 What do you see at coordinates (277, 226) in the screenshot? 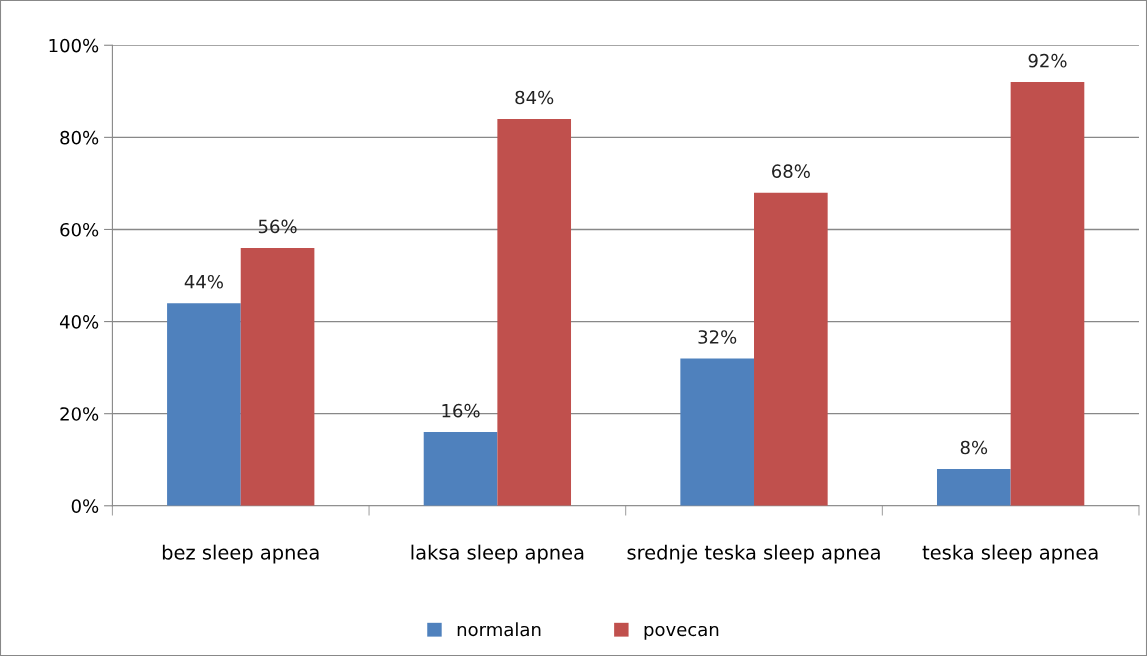
I see `data-label: 56%` at bounding box center [277, 226].